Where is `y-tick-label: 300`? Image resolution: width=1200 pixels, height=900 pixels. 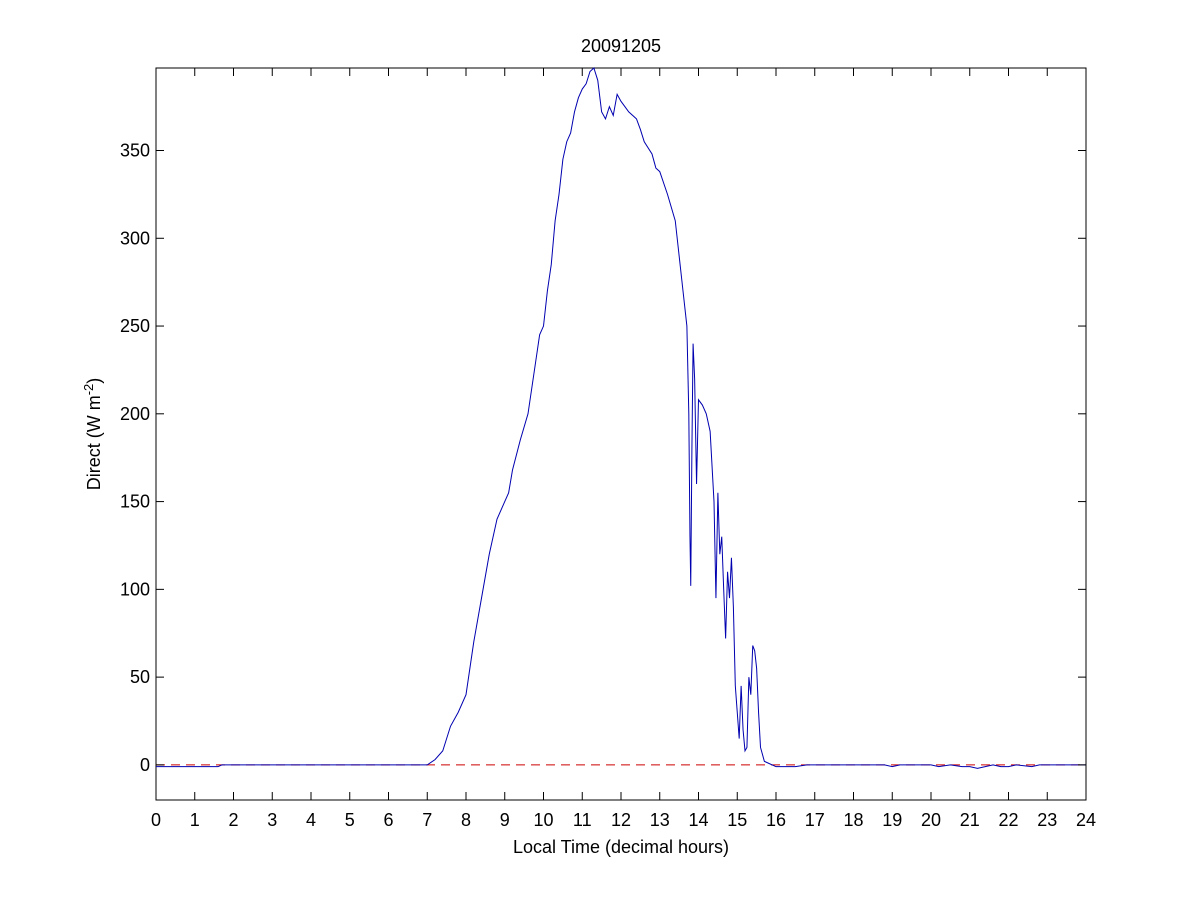
y-tick-label: 300 is located at coordinates (135, 238).